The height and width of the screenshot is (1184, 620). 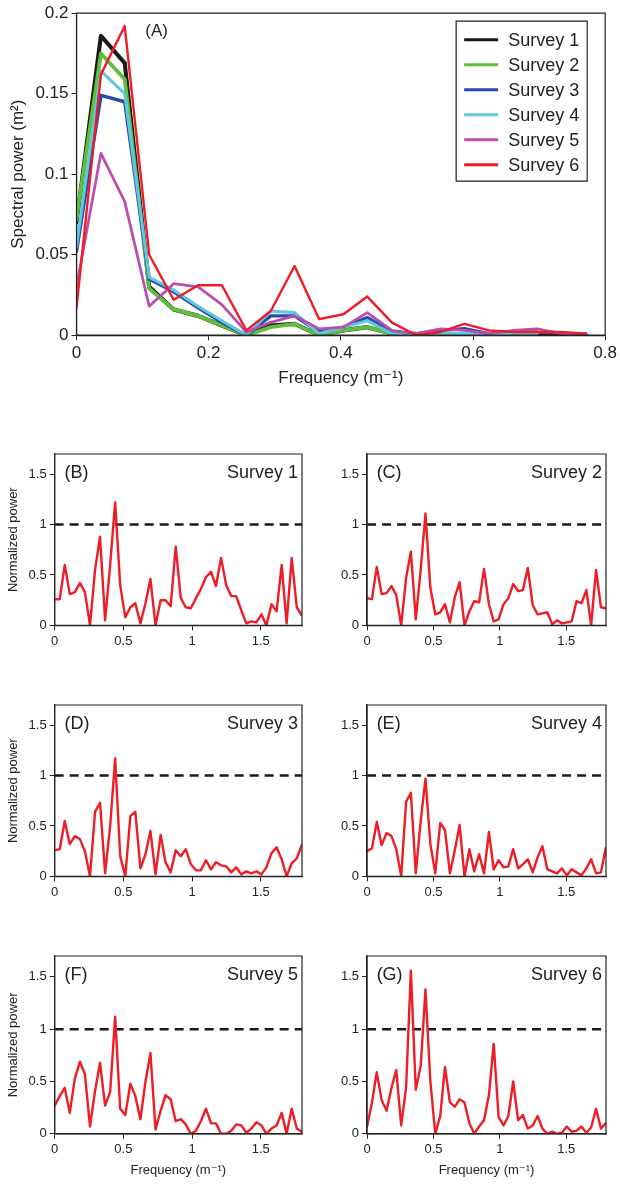 I want to click on annotation: Survey 5, so click(x=262, y=973).